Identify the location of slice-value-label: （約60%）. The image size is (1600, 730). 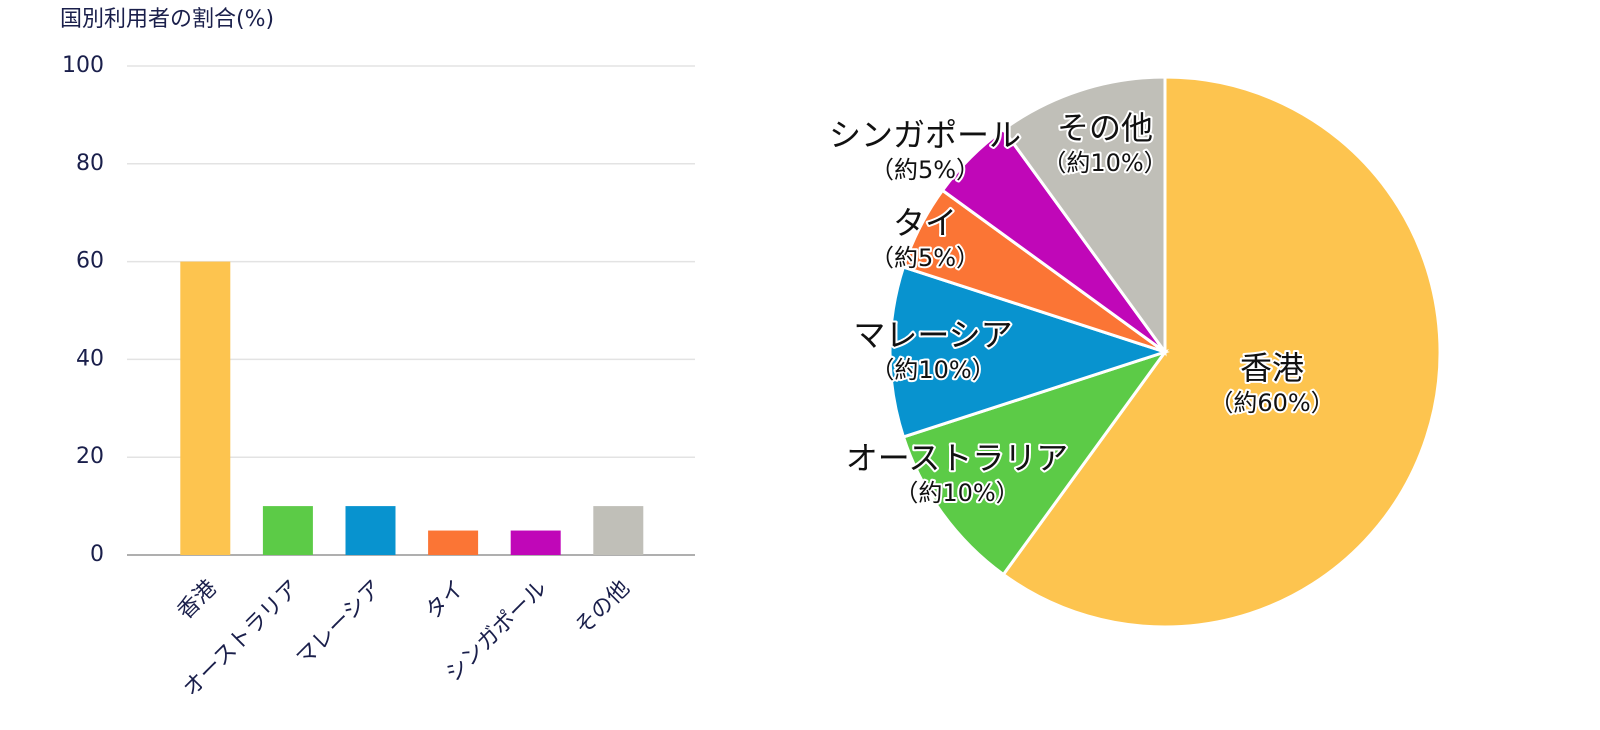
(1271, 403).